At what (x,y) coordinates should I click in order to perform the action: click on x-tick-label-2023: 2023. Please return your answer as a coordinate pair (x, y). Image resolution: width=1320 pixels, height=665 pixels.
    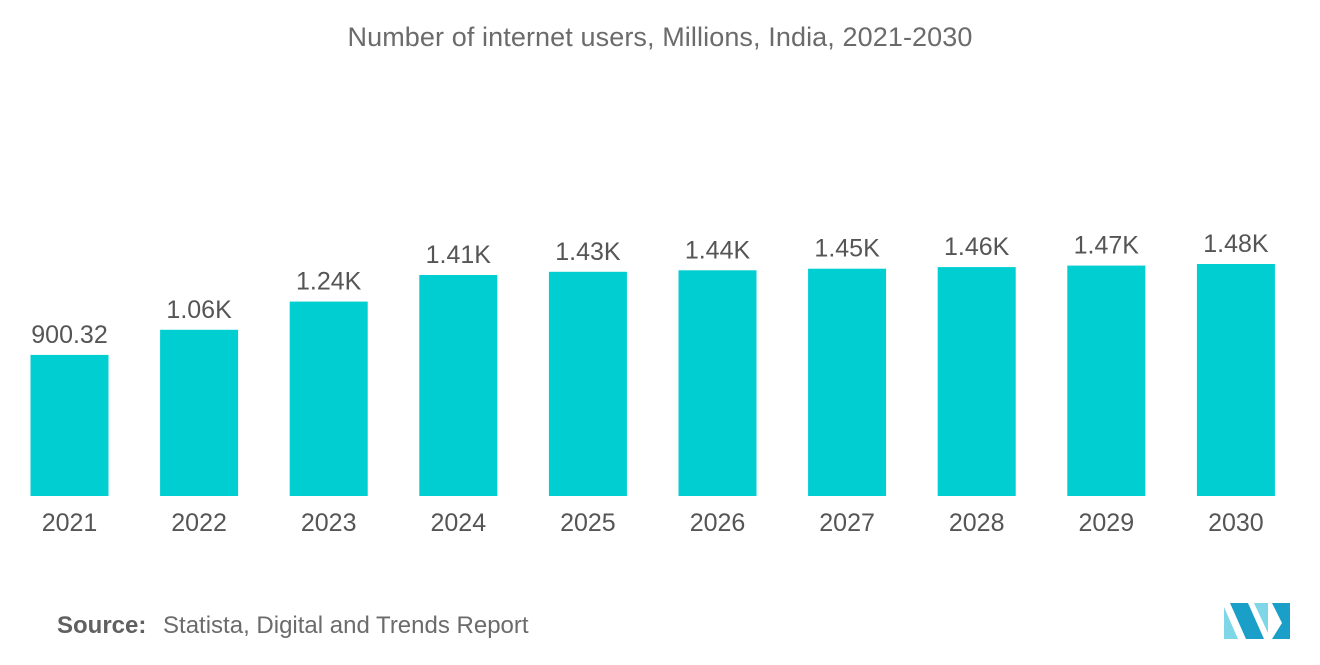
    Looking at the image, I should click on (329, 523).